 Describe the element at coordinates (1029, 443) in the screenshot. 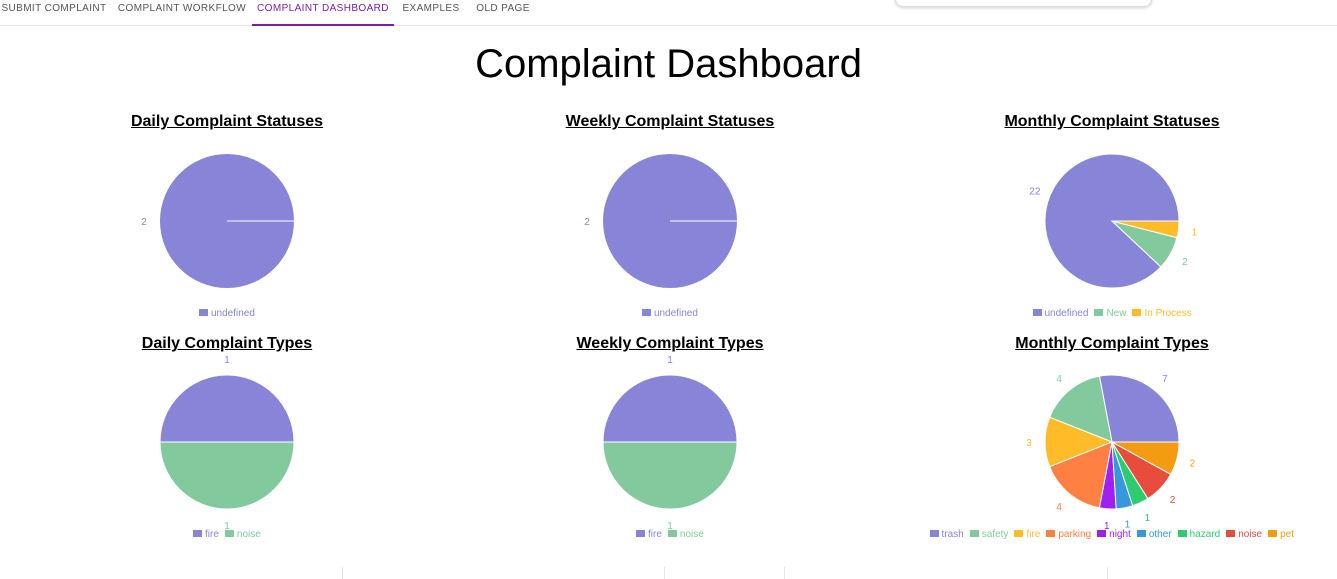

I see `slice-value-label: 3` at that location.